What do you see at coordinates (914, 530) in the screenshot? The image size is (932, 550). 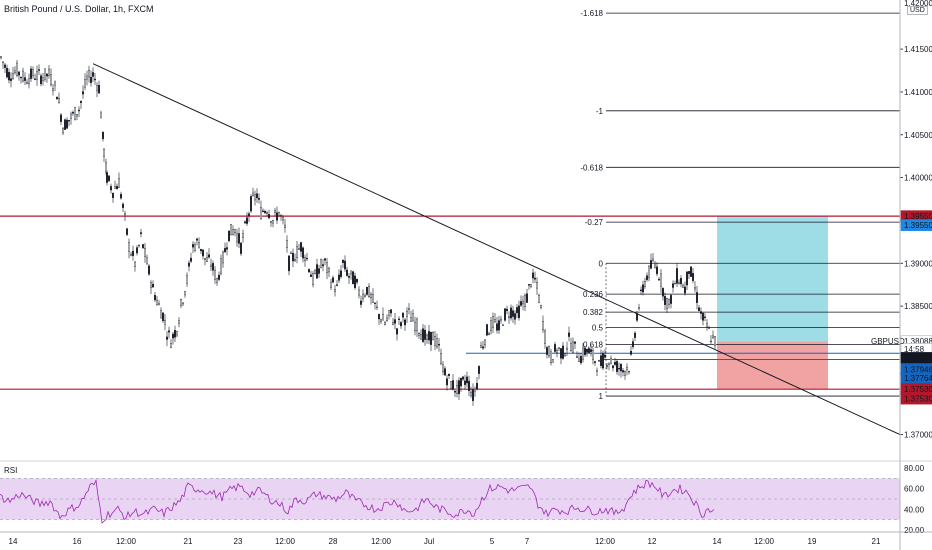 I see `rsi-tick-label: 20.00` at bounding box center [914, 530].